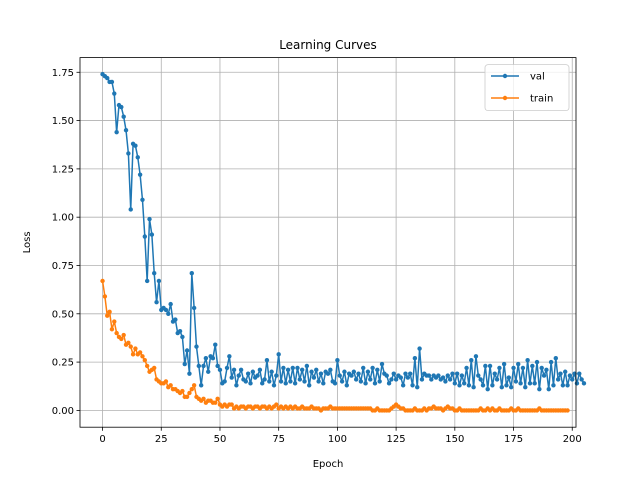 This screenshot has height=480, width=640. I want to click on y-tick-label: 0.25, so click(63, 363).